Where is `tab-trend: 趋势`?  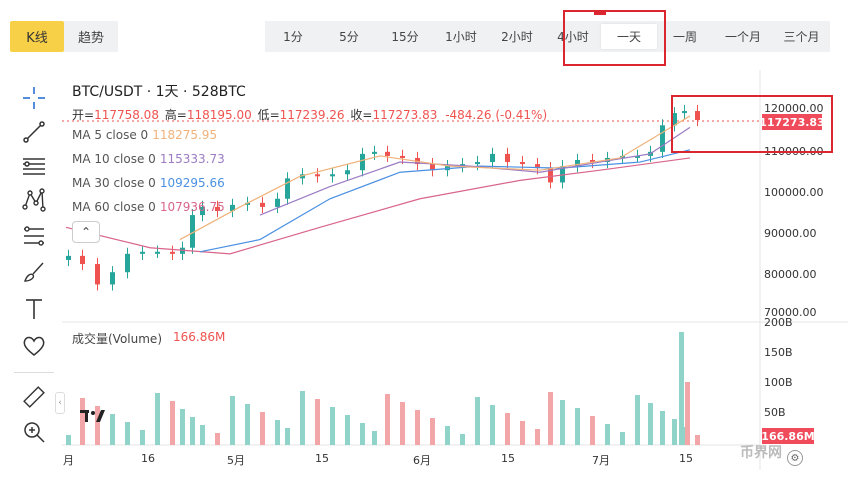
tab-trend: 趋势 is located at coordinates (91, 36).